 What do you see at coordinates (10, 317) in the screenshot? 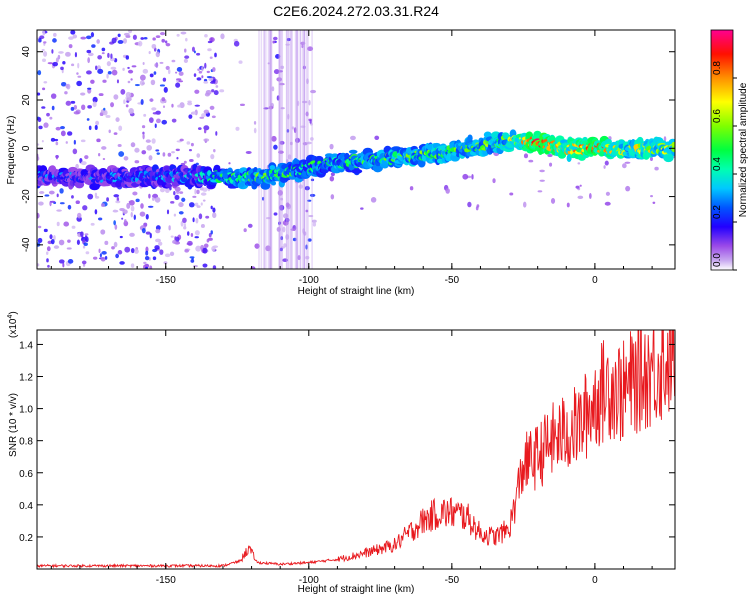
I see `snr-multiplier-exp: 4` at bounding box center [10, 317].